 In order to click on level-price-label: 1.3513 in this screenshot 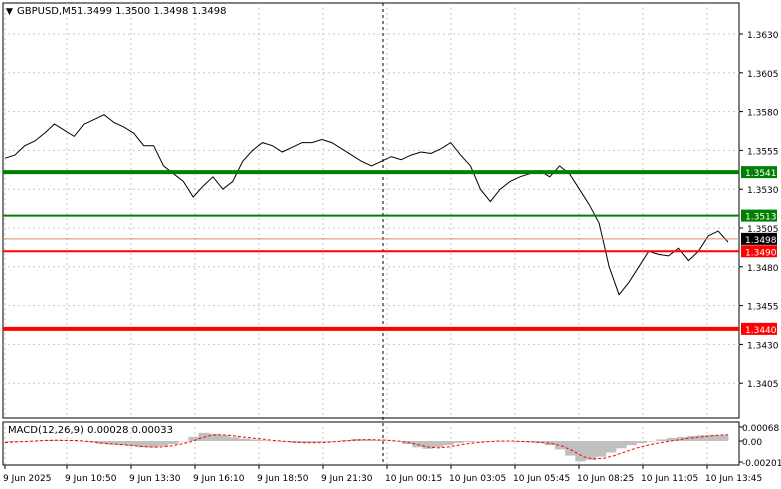, I will do `click(761, 218)`.